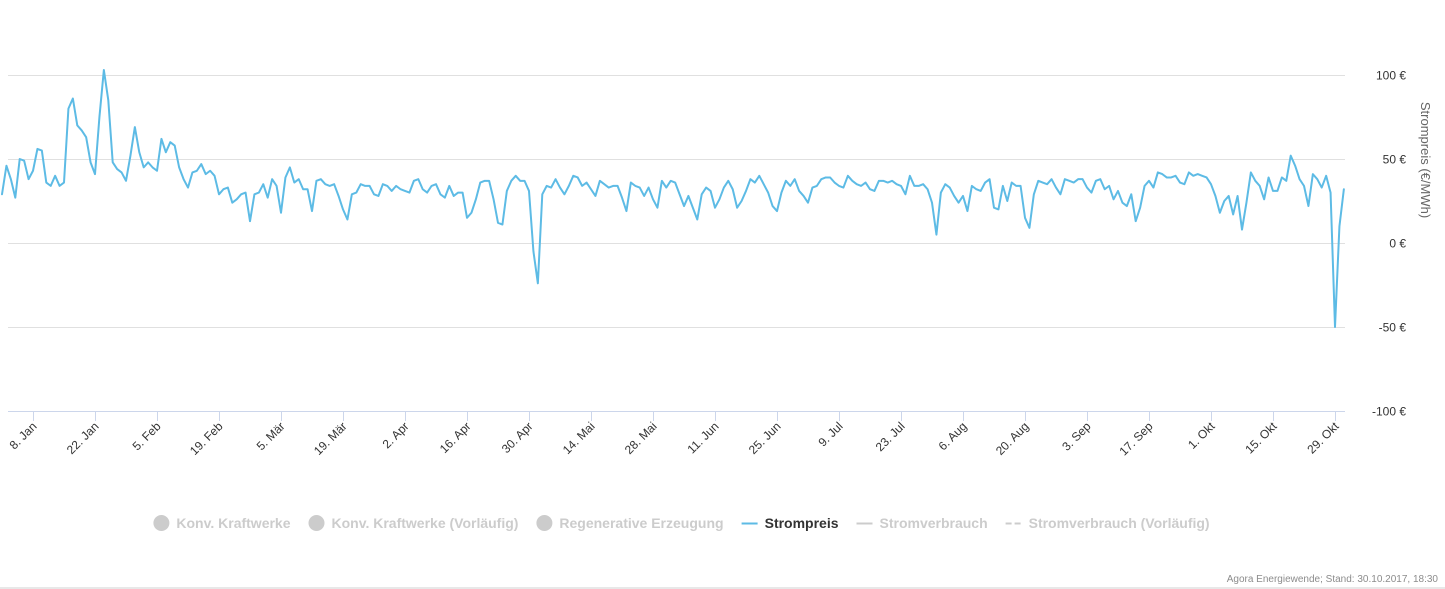  What do you see at coordinates (1012, 438) in the screenshot?
I see `x-tick-label: 20. Aug` at bounding box center [1012, 438].